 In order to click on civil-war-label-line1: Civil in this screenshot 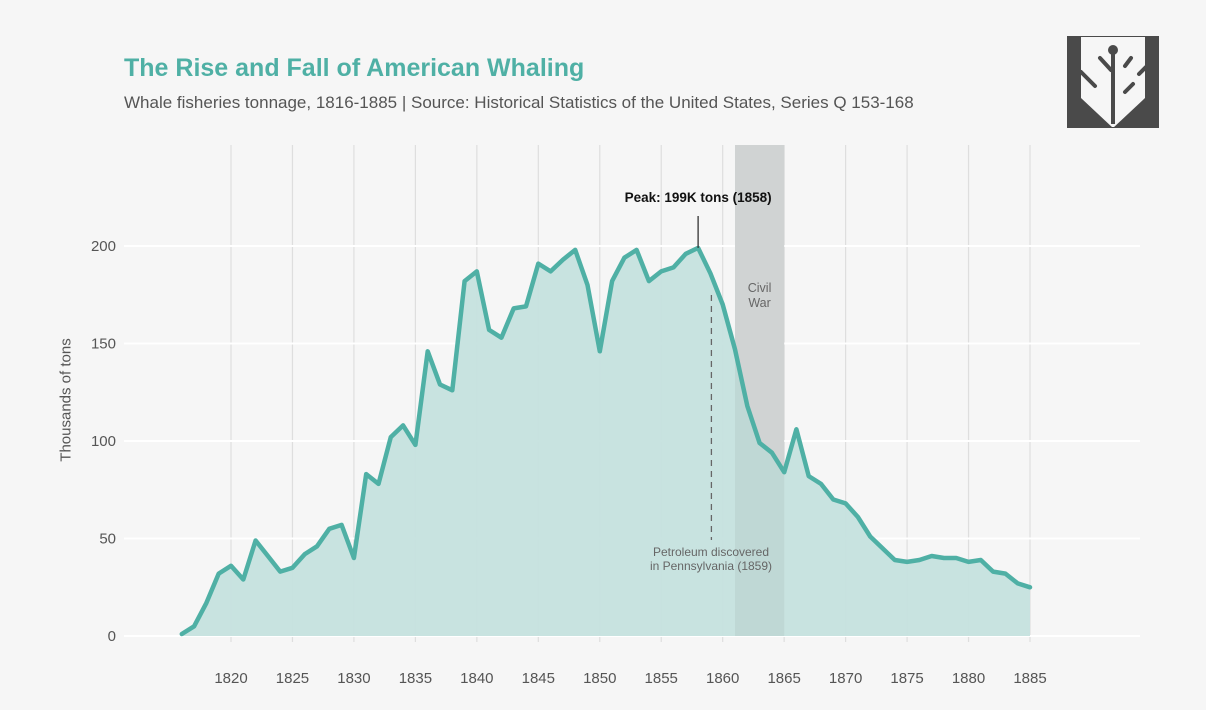, I will do `click(760, 288)`.